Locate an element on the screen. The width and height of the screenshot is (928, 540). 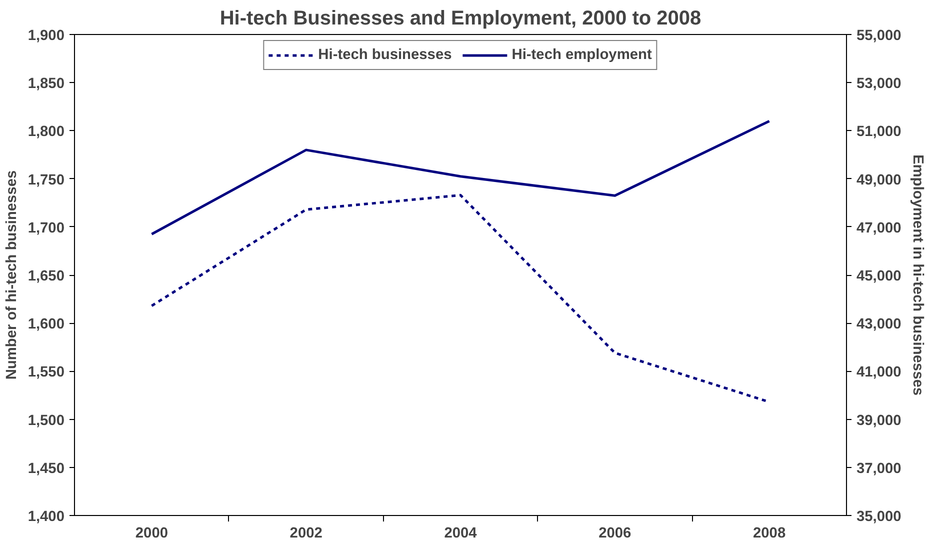
y2-tick-label: 35,000 is located at coordinates (879, 517).